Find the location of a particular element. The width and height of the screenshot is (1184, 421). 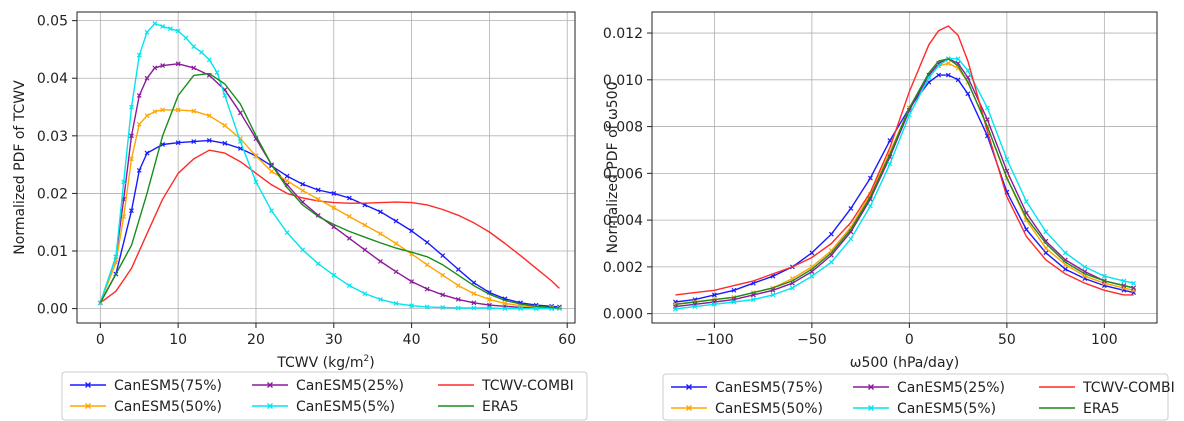

x-tick-label: 100 is located at coordinates (1104, 340).